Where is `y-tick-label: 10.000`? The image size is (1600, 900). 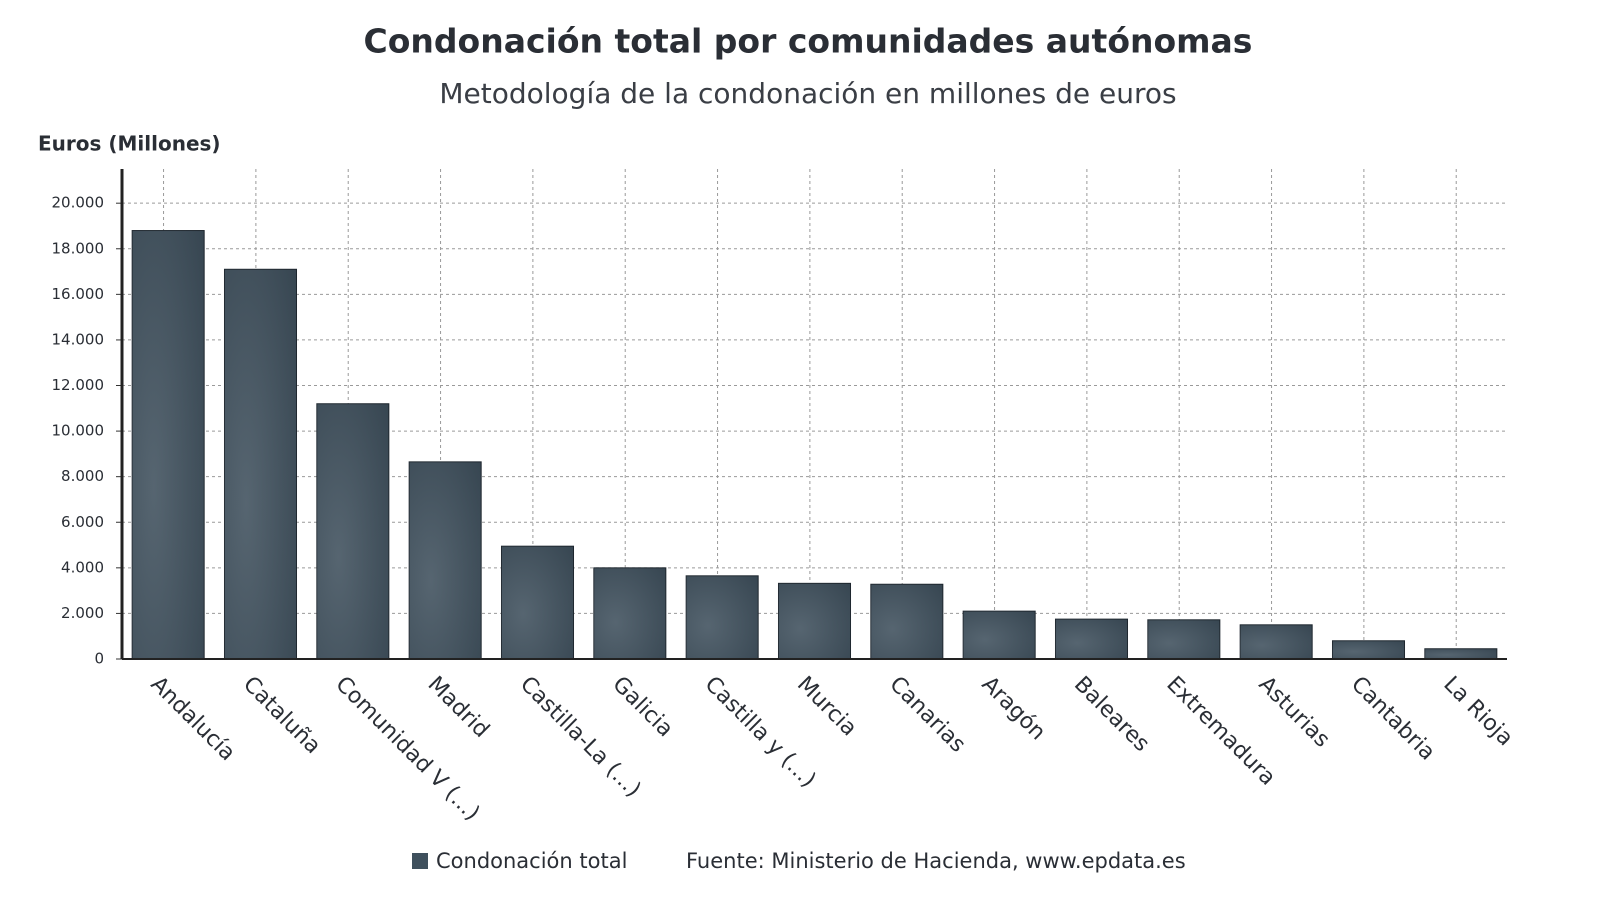 y-tick-label: 10.000 is located at coordinates (78, 431).